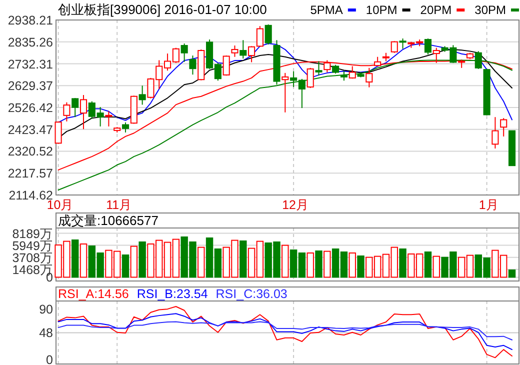 The image size is (520, 365). Describe the element at coordinates (93, 294) in the screenshot. I see `series-label: RSI_A:14.56` at that location.